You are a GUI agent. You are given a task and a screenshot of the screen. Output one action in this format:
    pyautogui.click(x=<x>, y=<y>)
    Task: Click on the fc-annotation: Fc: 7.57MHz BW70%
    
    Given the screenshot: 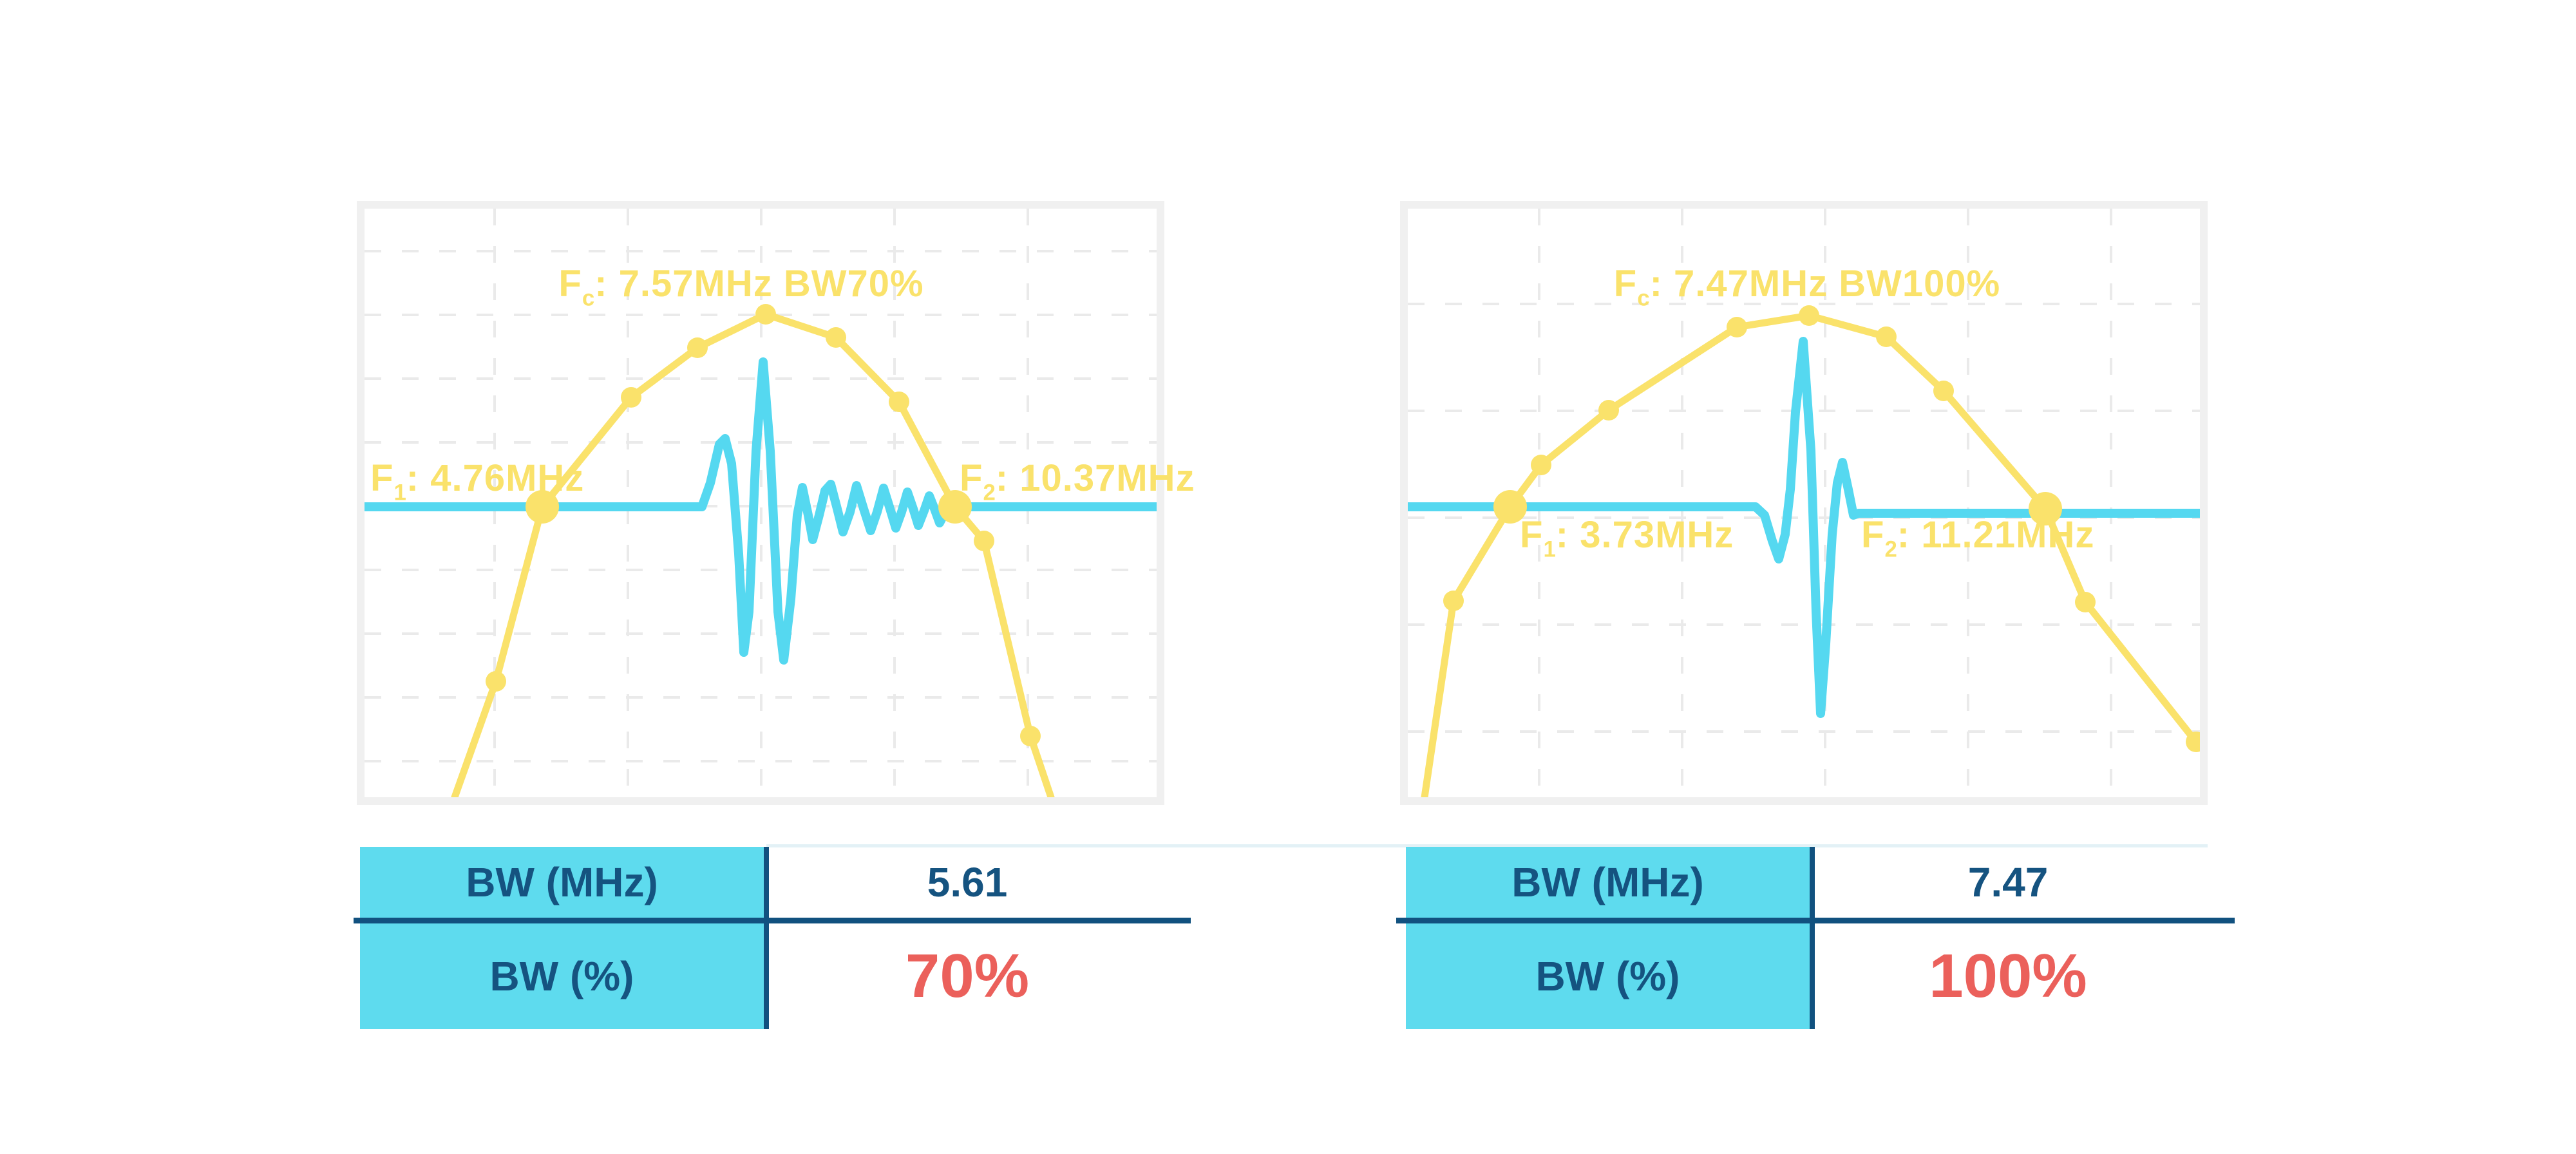 What is the action you would take?
    pyautogui.click(x=741, y=287)
    